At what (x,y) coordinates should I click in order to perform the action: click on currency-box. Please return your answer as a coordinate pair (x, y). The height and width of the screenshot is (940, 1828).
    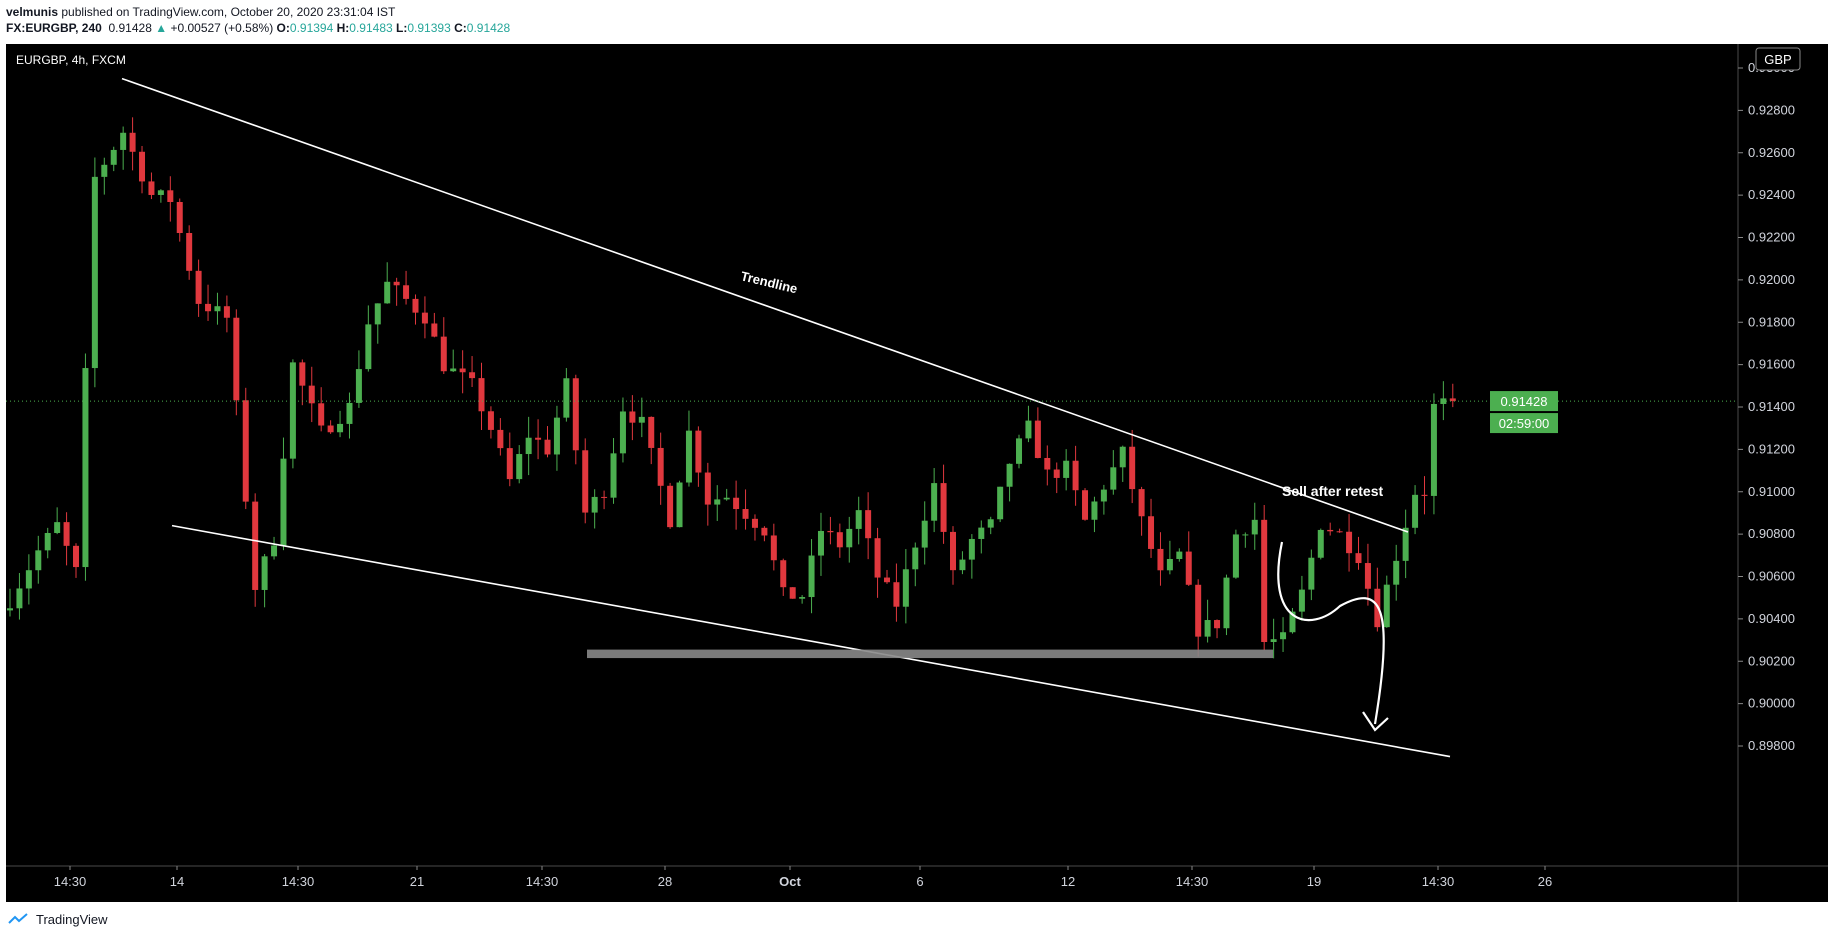
    Looking at the image, I should click on (1778, 59).